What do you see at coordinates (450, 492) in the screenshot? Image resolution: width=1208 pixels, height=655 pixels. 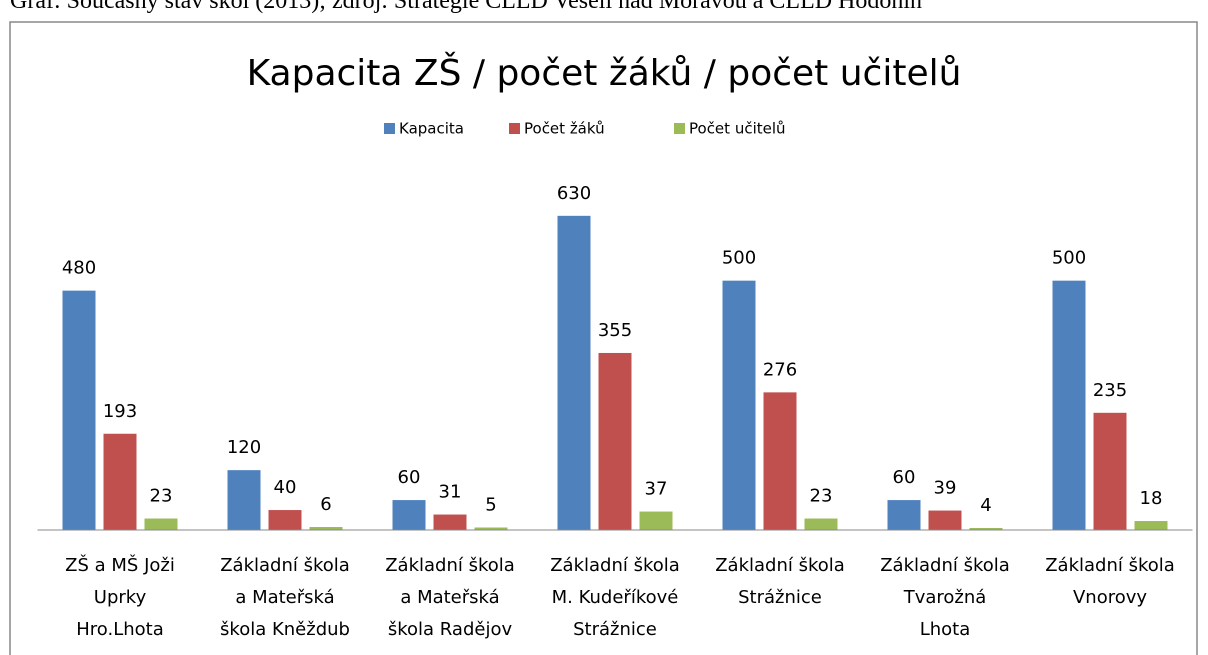 I see `data-label: 31` at bounding box center [450, 492].